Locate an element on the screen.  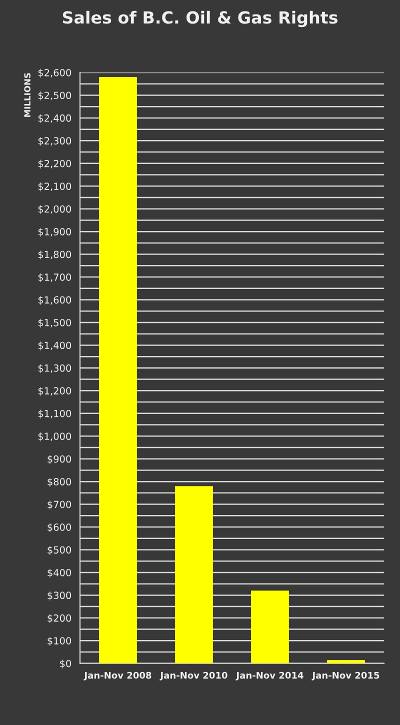
y-tick-label: $400 is located at coordinates (60, 573).